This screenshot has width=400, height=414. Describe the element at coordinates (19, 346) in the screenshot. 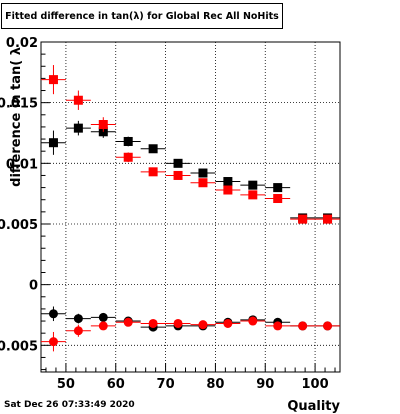

I see `y-tick-label: -0.005` at that location.